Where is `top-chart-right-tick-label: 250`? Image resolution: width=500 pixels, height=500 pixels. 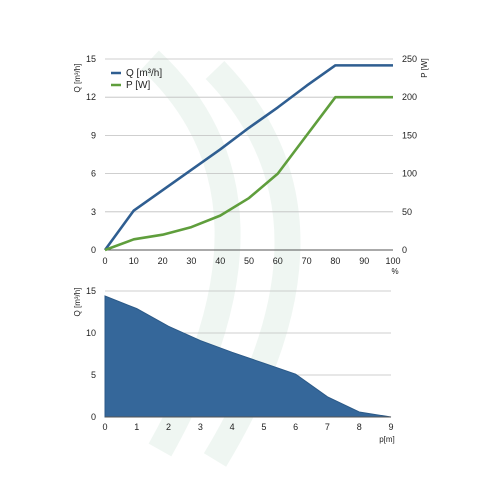 top-chart-right-tick-label: 250 is located at coordinates (409, 59).